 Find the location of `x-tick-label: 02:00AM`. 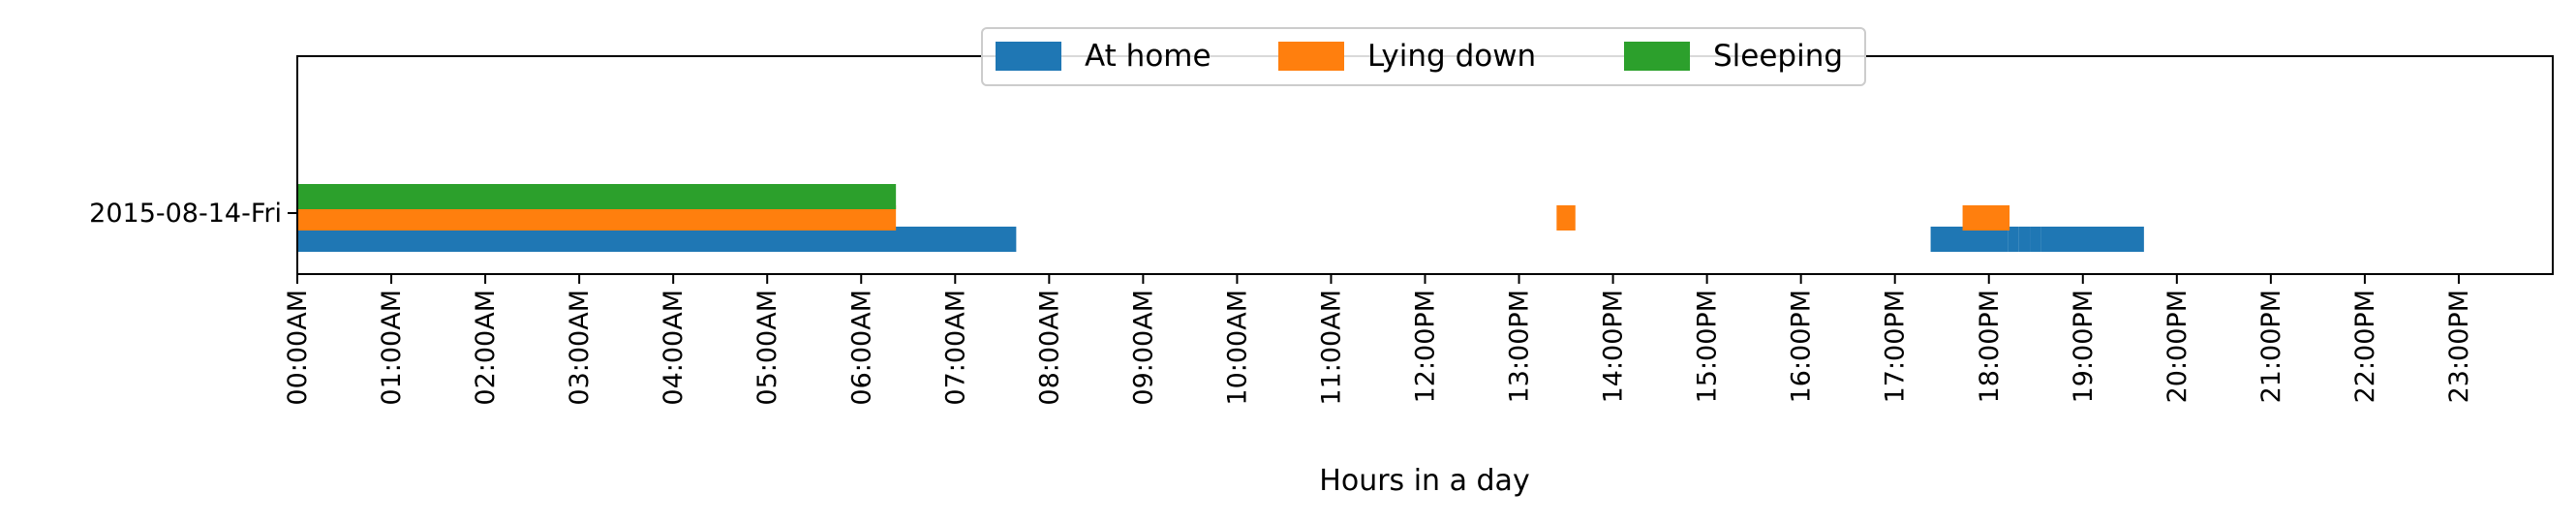

x-tick-label: 02:00AM is located at coordinates (486, 348).